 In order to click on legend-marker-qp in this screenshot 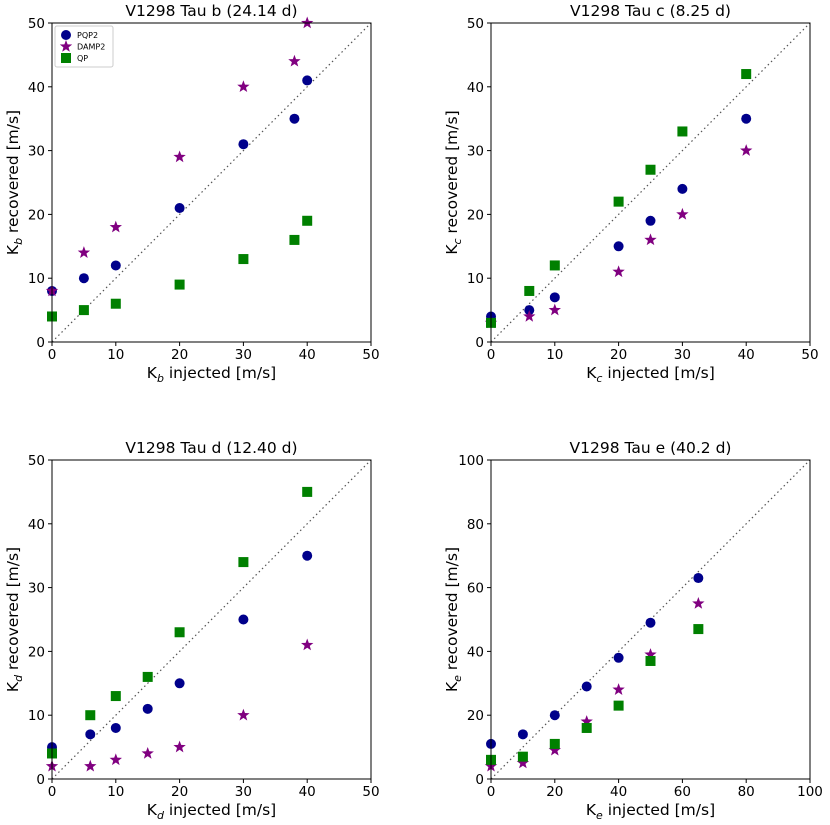, I will do `click(66, 58)`.